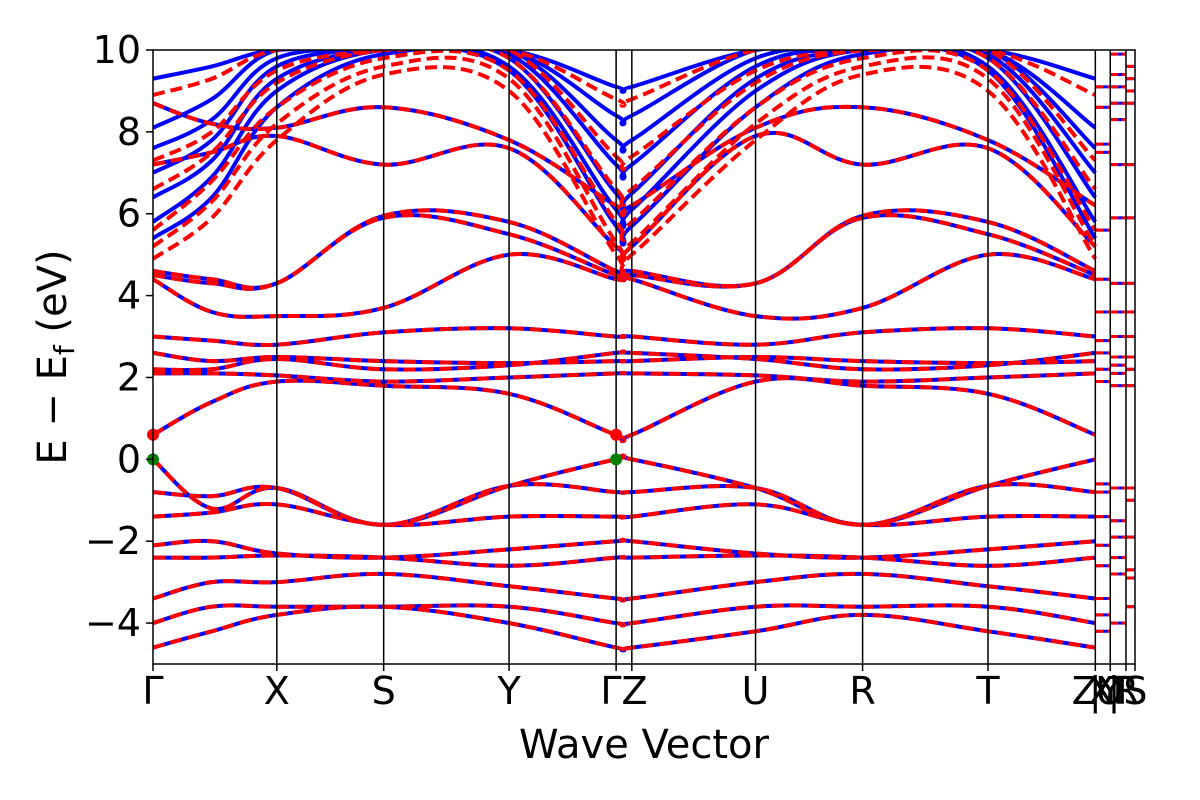 The image size is (1200, 800). What do you see at coordinates (64, 349) in the screenshot?
I see `y-axis-label-subscript: f` at bounding box center [64, 349].